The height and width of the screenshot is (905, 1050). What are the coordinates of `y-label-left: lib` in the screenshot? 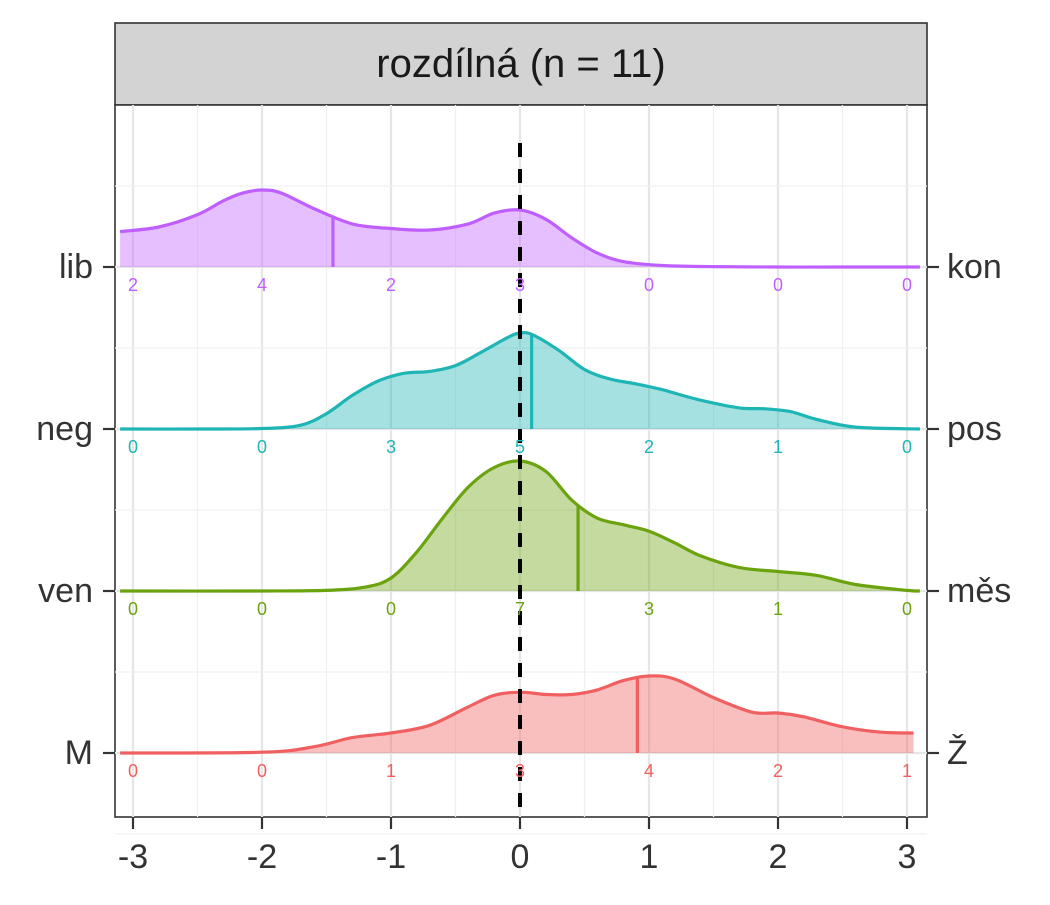 It's located at (76, 267).